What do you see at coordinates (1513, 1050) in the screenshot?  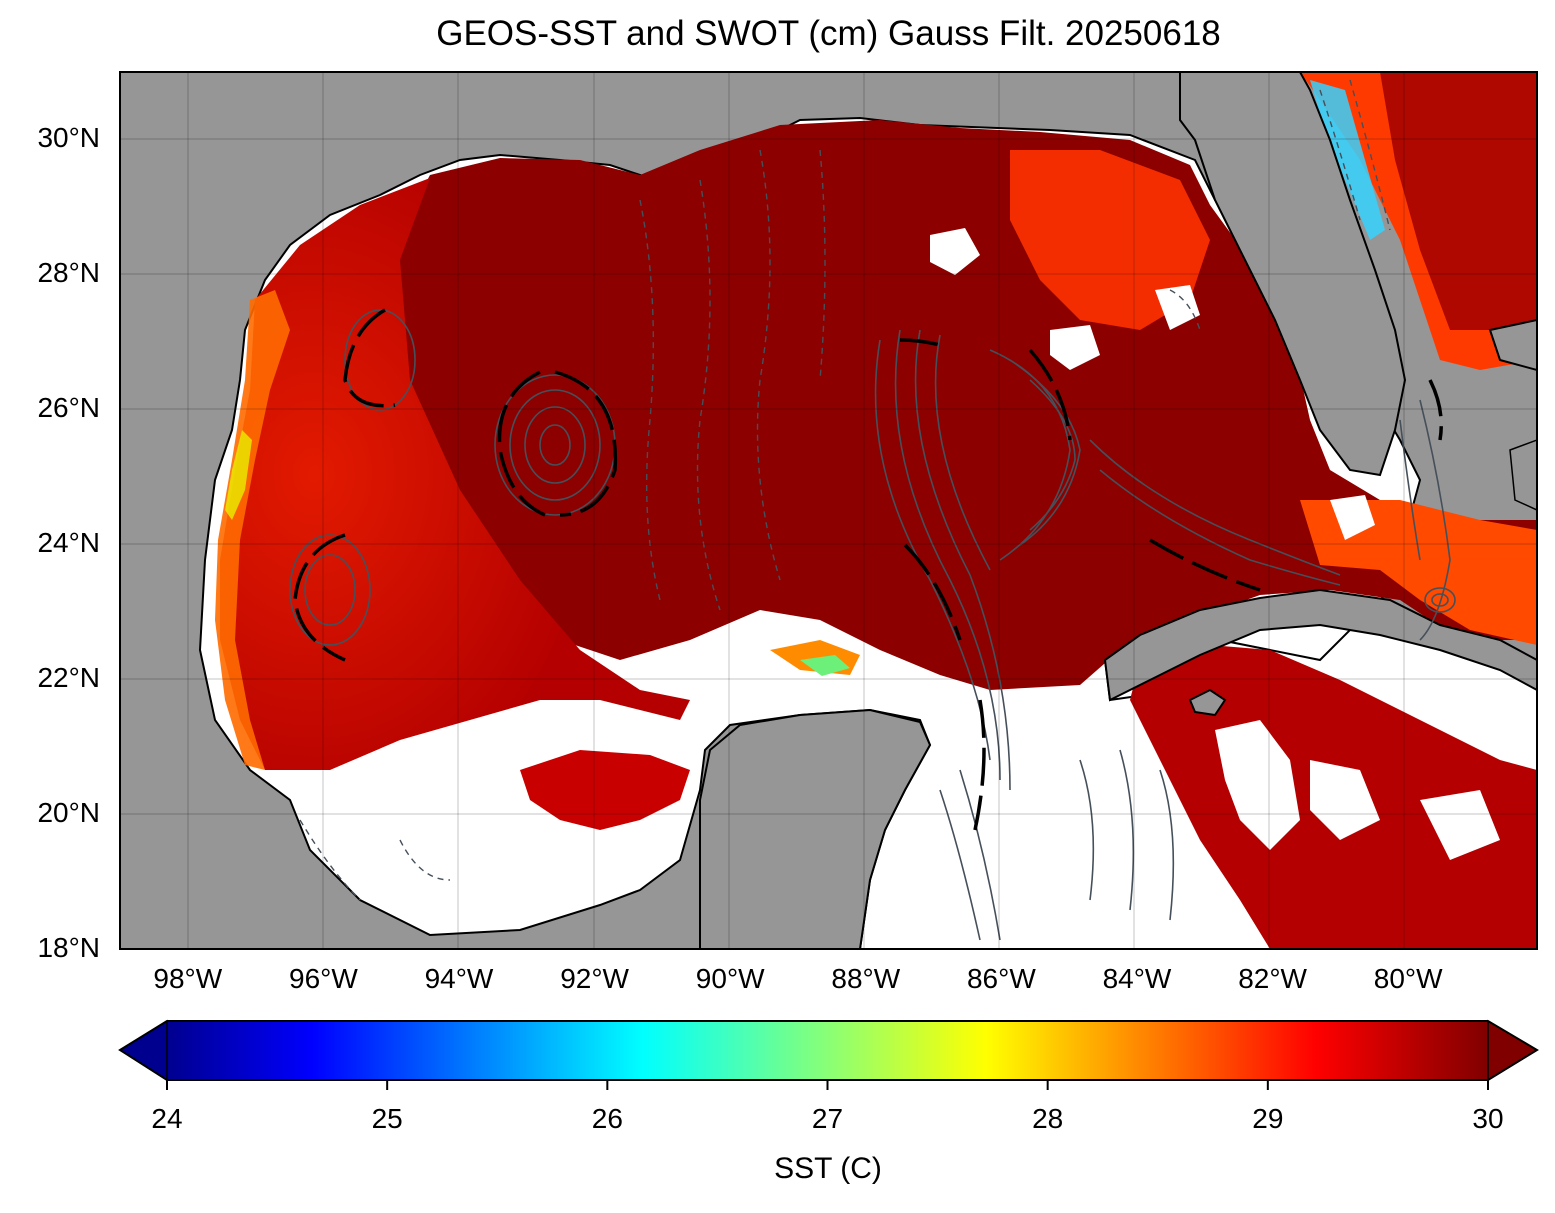 I see `colorbar-extend-max` at bounding box center [1513, 1050].